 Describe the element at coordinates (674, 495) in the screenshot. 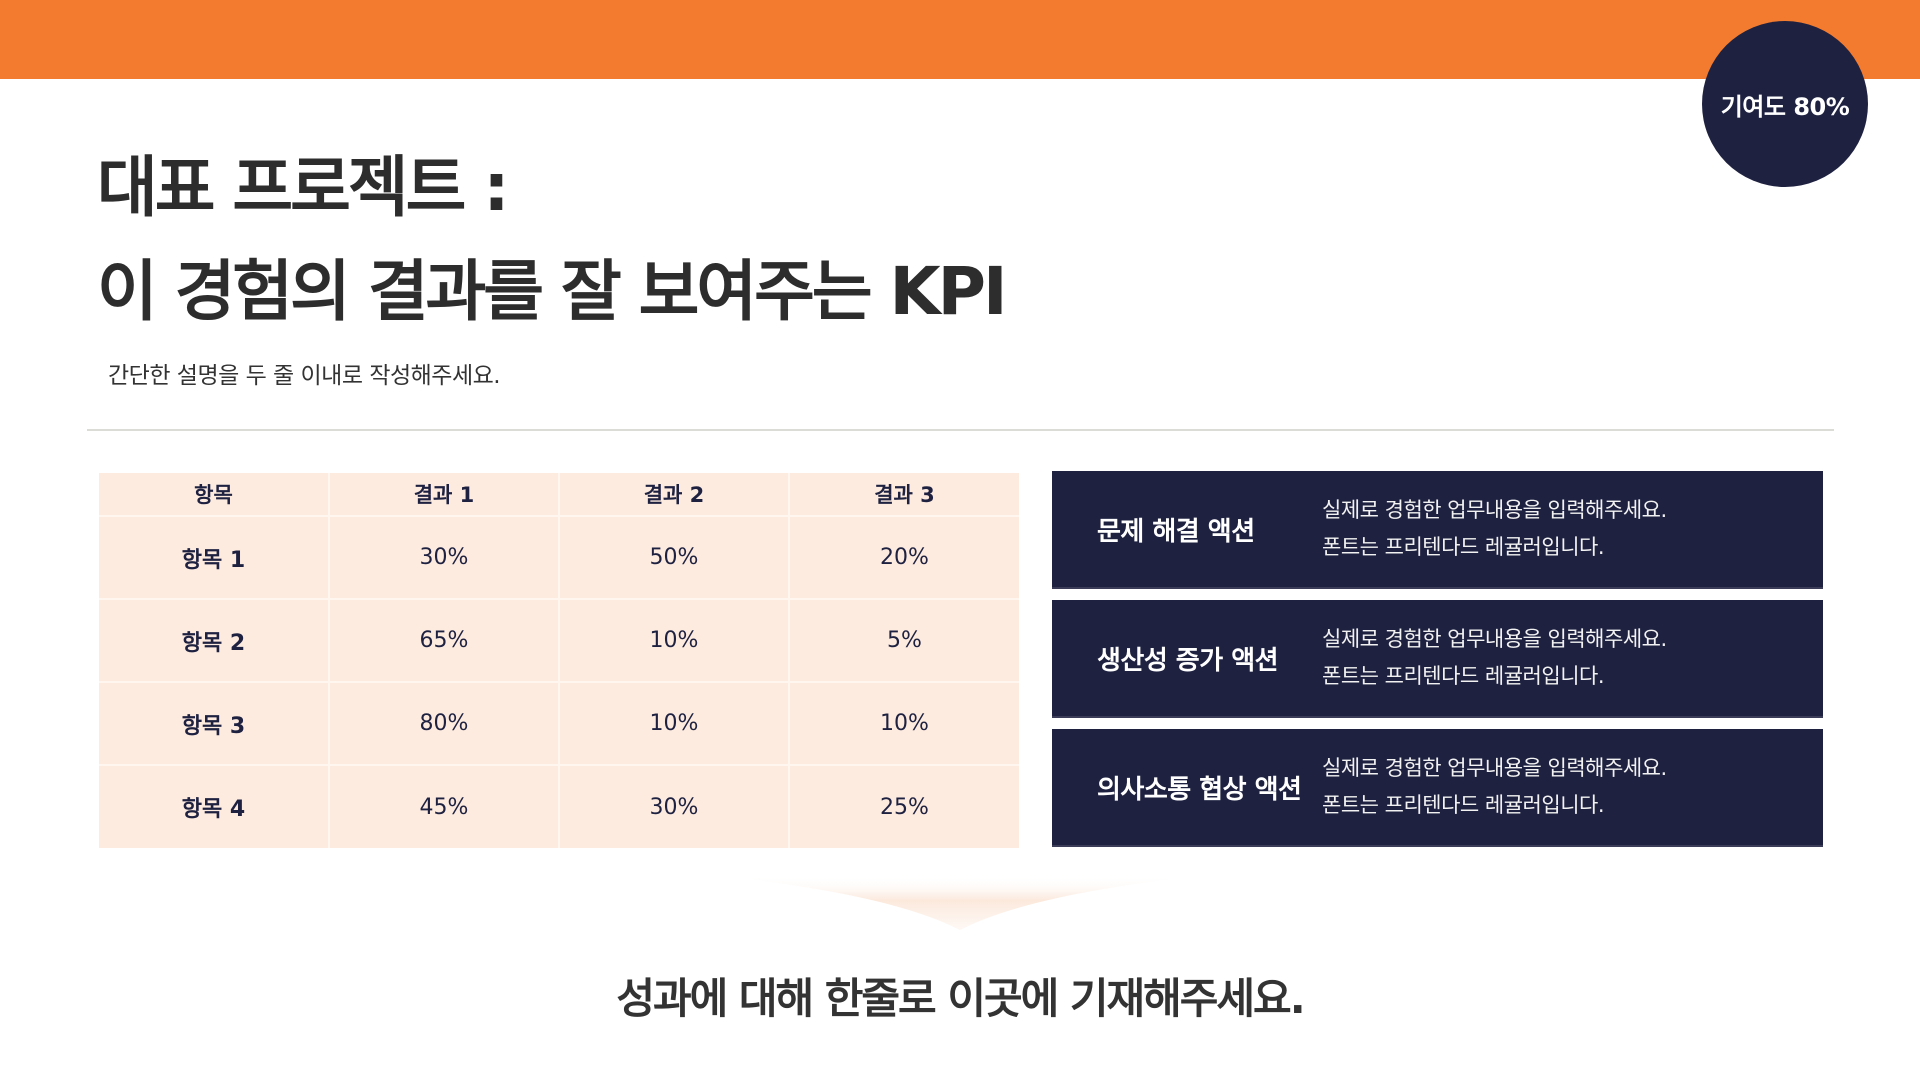

I see `table-header-cell: 결과 2` at that location.